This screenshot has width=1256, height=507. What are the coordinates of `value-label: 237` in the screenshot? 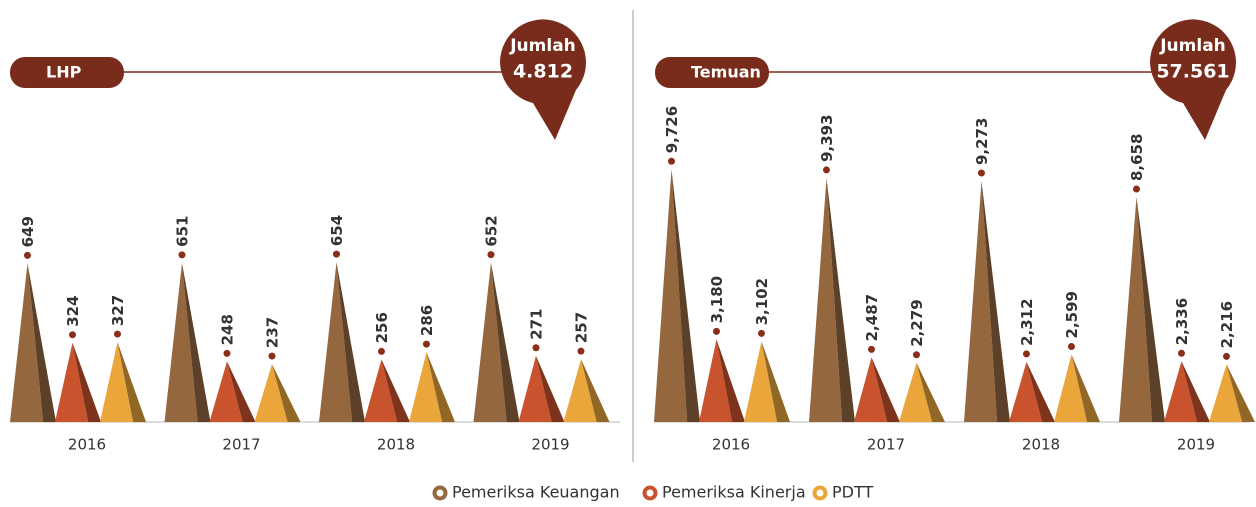 It's located at (272, 332).